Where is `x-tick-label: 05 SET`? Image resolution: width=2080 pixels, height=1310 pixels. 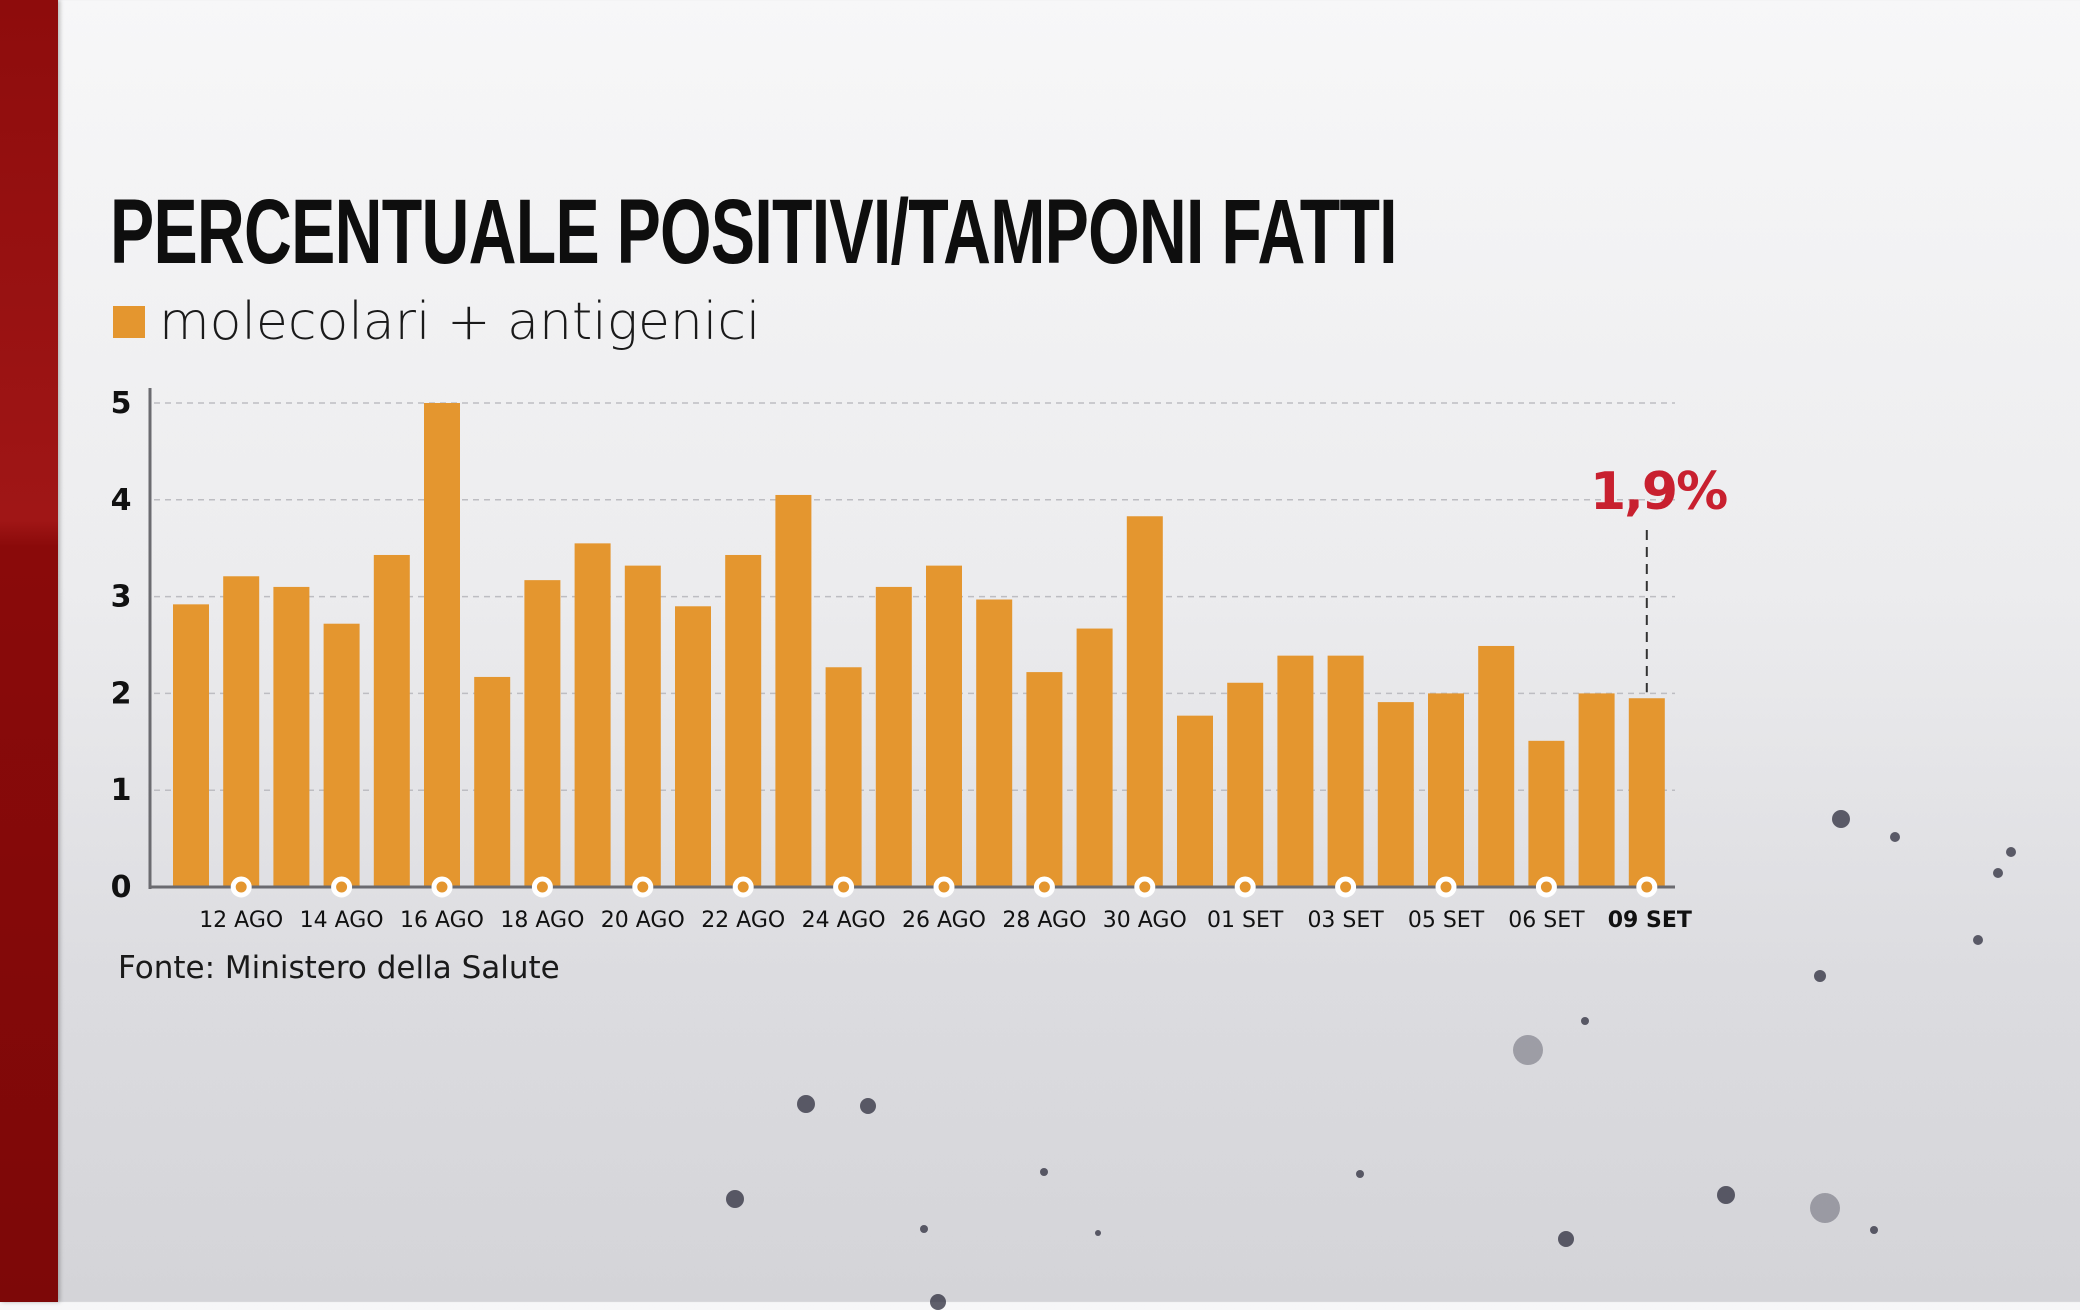 x-tick-label: 05 SET is located at coordinates (1446, 920).